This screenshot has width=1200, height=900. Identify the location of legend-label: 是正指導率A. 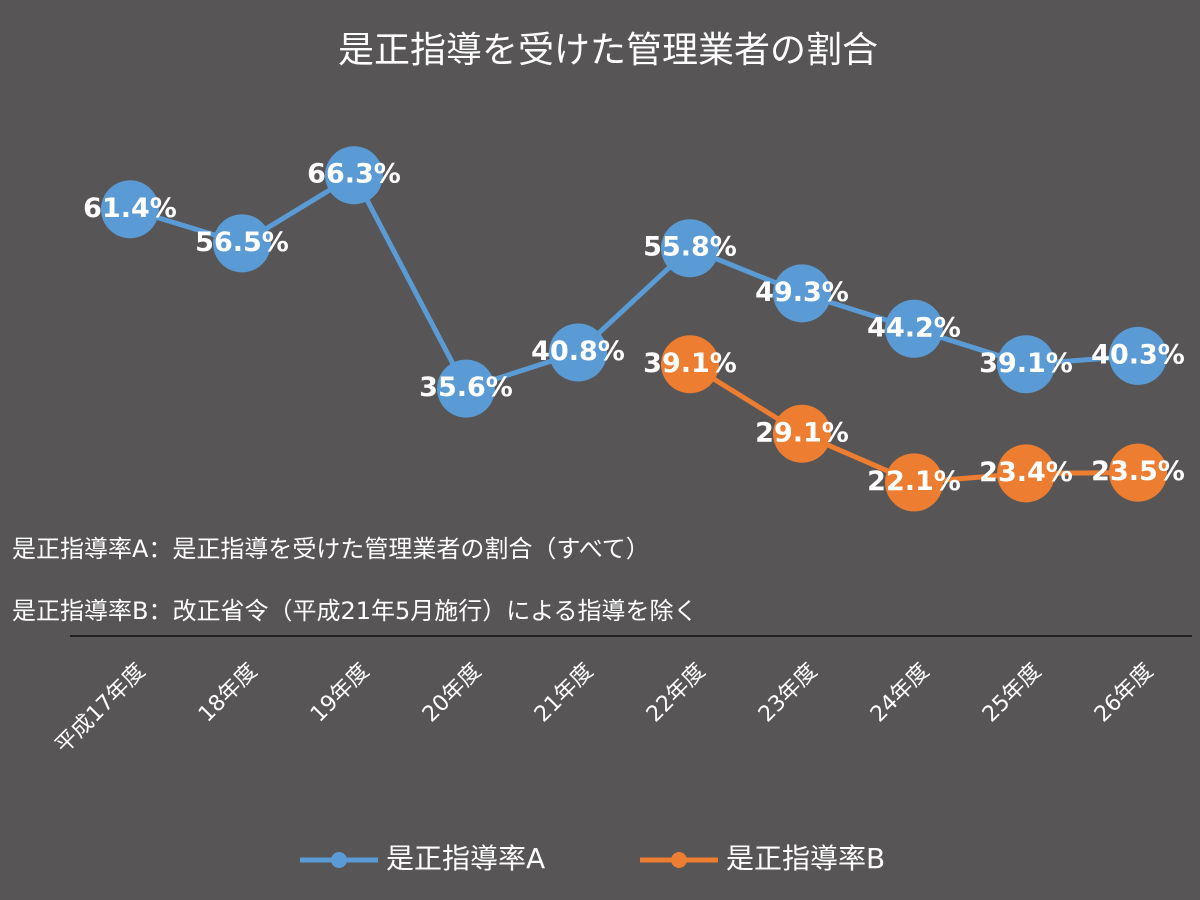
(465, 858).